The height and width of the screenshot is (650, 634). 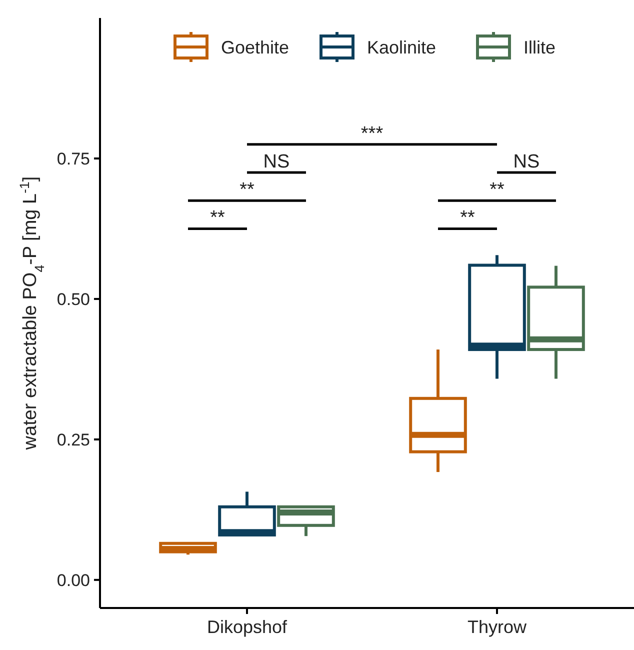 What do you see at coordinates (497, 627) in the screenshot?
I see `x-tick-label: Thyrow` at bounding box center [497, 627].